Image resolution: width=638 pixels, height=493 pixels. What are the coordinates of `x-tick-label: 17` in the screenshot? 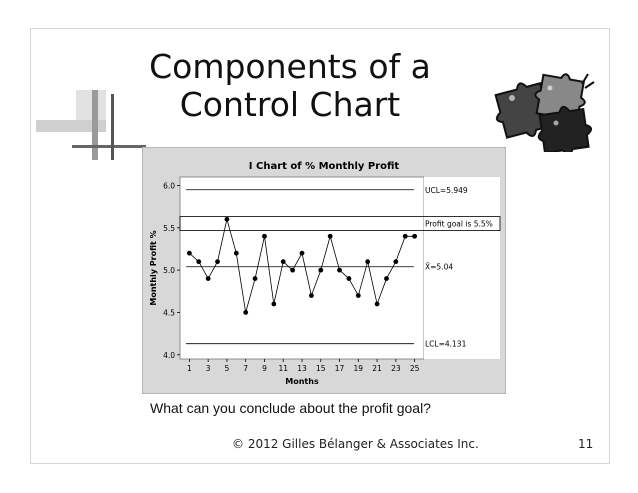 It's located at (340, 368).